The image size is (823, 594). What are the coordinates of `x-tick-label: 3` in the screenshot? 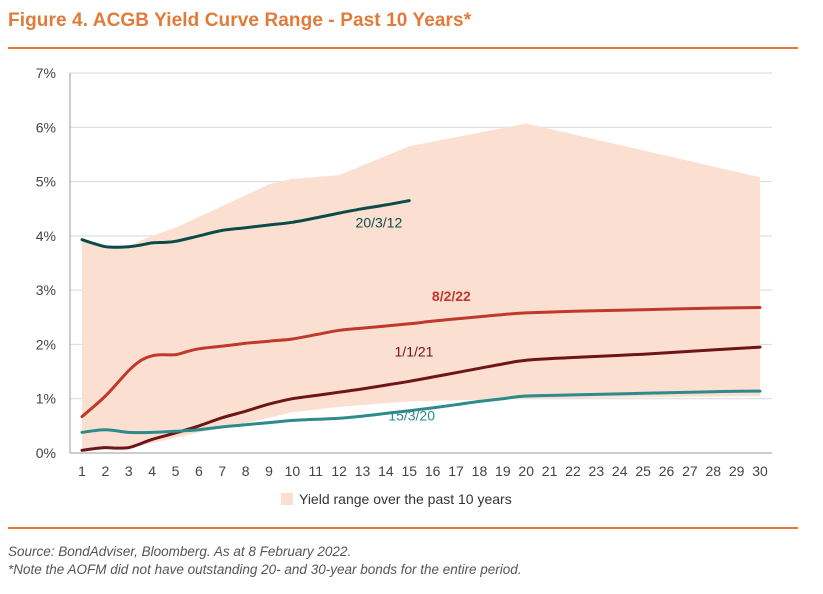 It's located at (129, 471).